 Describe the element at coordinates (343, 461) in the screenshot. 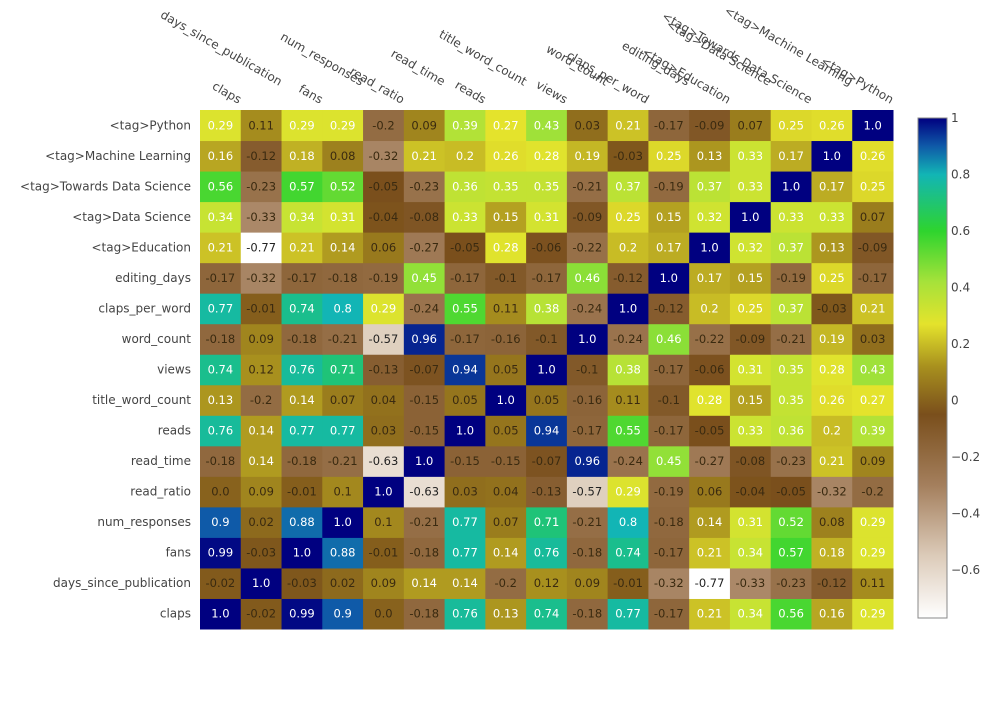

I see `cell-value-label: -0.21` at that location.